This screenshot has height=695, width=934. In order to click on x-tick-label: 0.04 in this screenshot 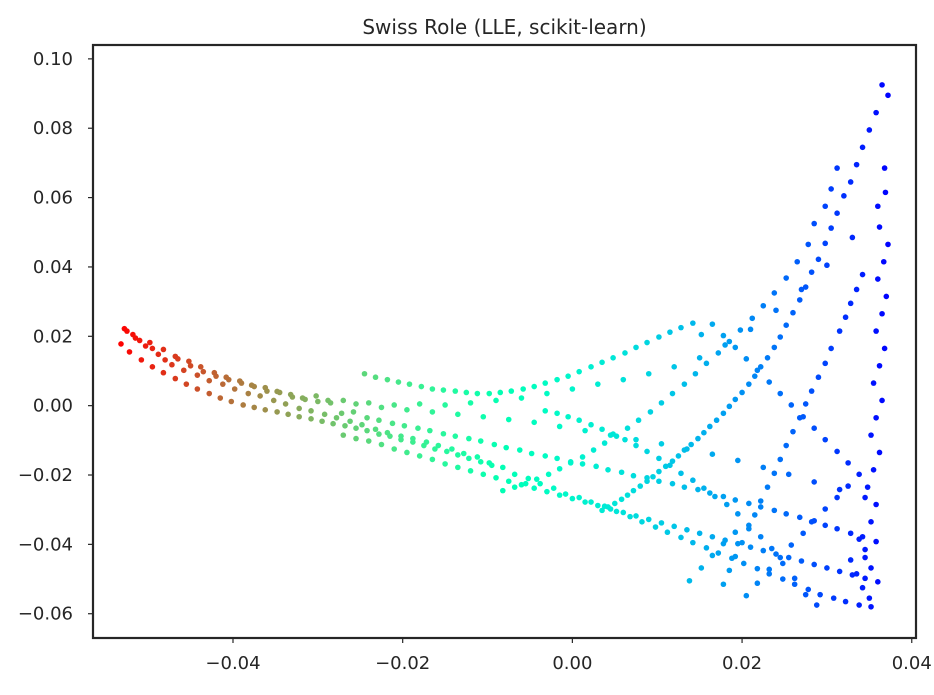, I will do `click(912, 663)`.